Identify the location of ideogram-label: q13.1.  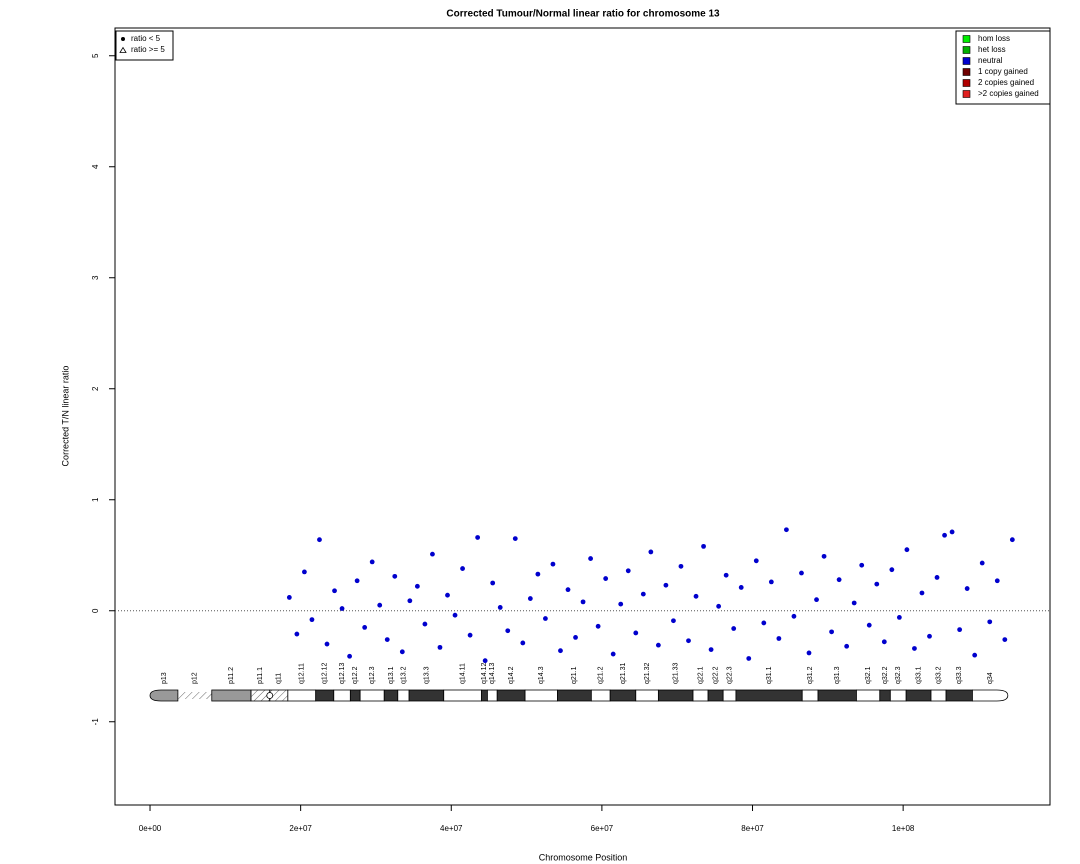
(391, 675).